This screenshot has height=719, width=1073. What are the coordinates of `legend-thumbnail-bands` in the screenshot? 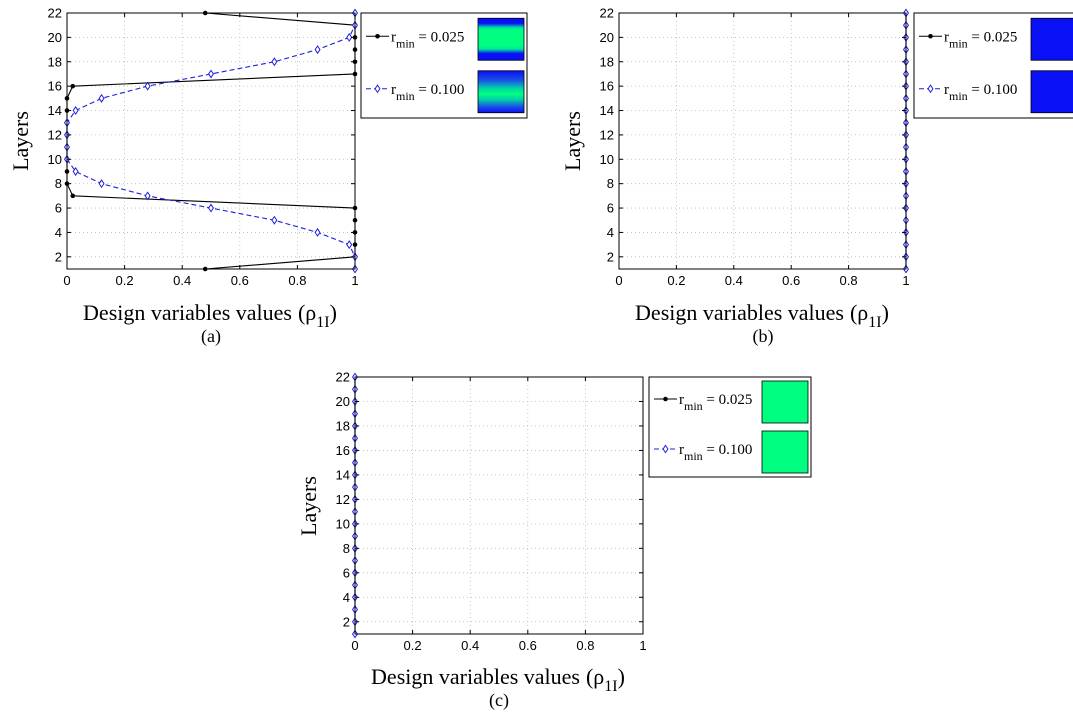 It's located at (501, 39).